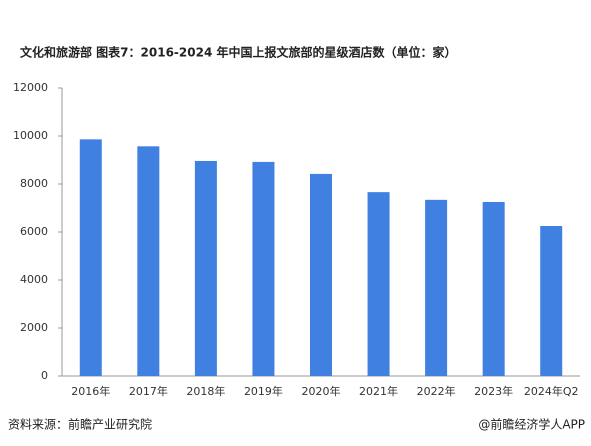  I want to click on x-tick-label: 2023年, so click(493, 391).